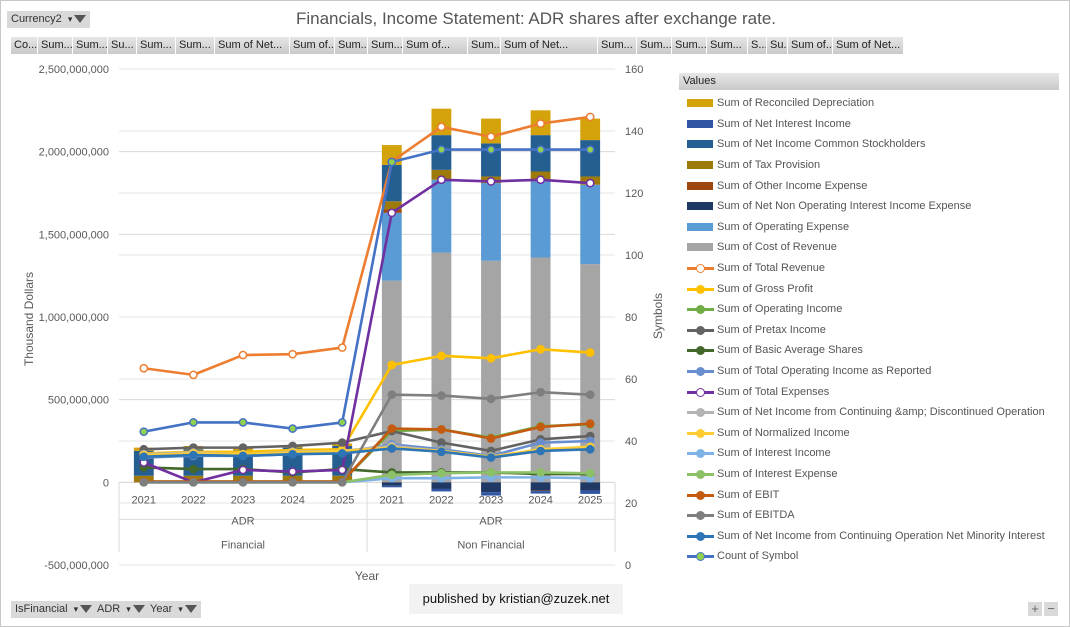 The width and height of the screenshot is (1070, 627). What do you see at coordinates (866, 124) in the screenshot?
I see `legend-item: Sum of Net Interest Income` at bounding box center [866, 124].